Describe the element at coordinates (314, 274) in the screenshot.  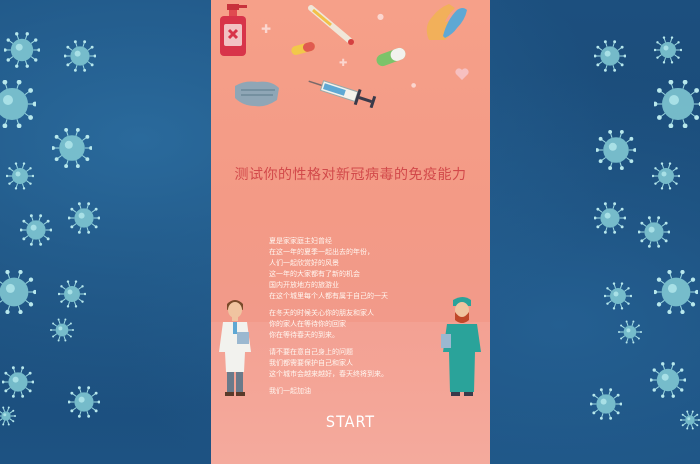
I see `story-line: 这一年的大家都有了新的机会` at that location.